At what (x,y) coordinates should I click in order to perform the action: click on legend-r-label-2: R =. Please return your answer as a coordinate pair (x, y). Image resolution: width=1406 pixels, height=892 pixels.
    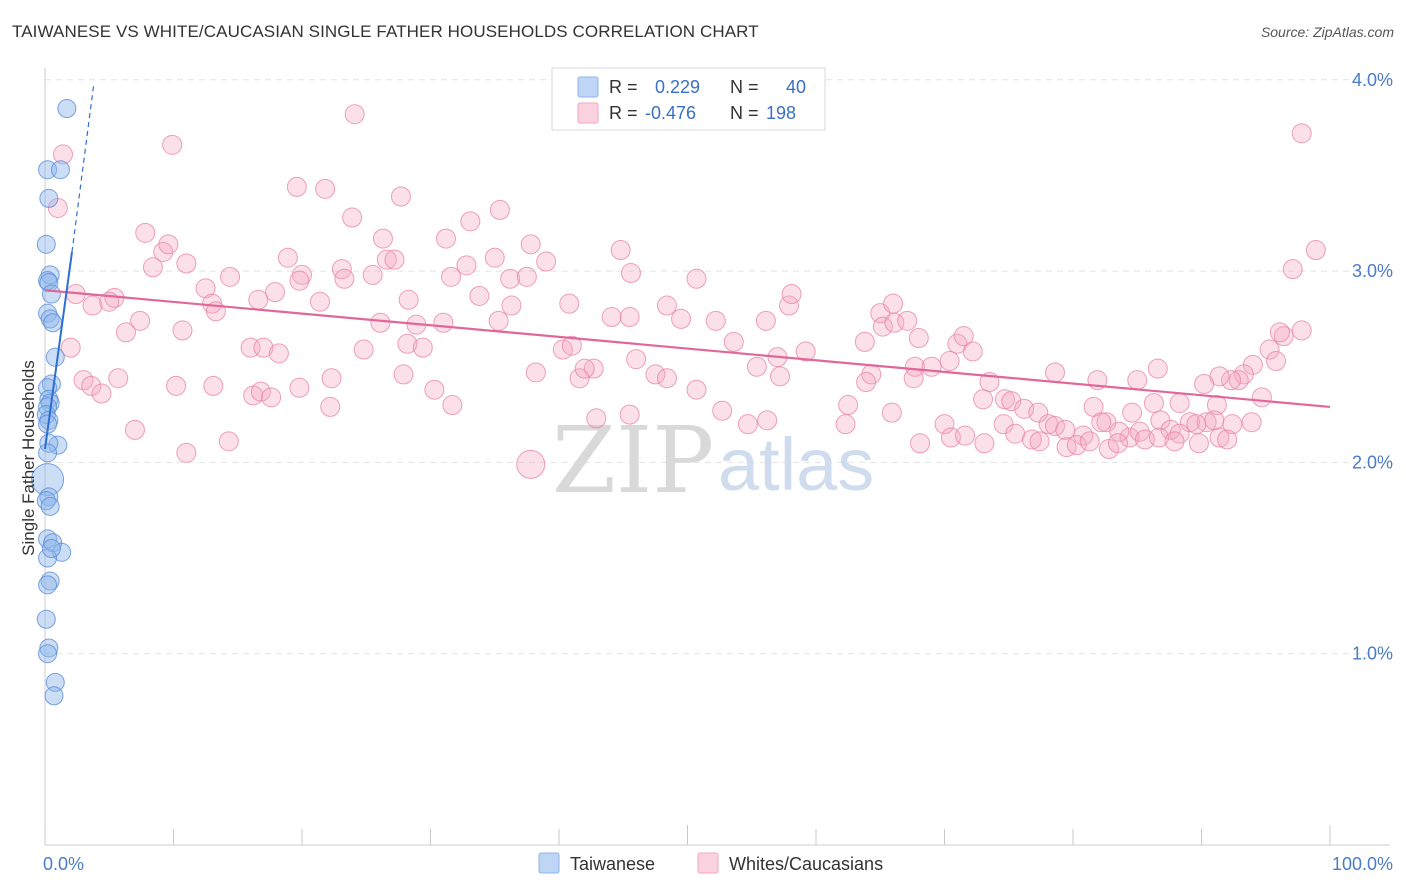
    Looking at the image, I should click on (623, 113).